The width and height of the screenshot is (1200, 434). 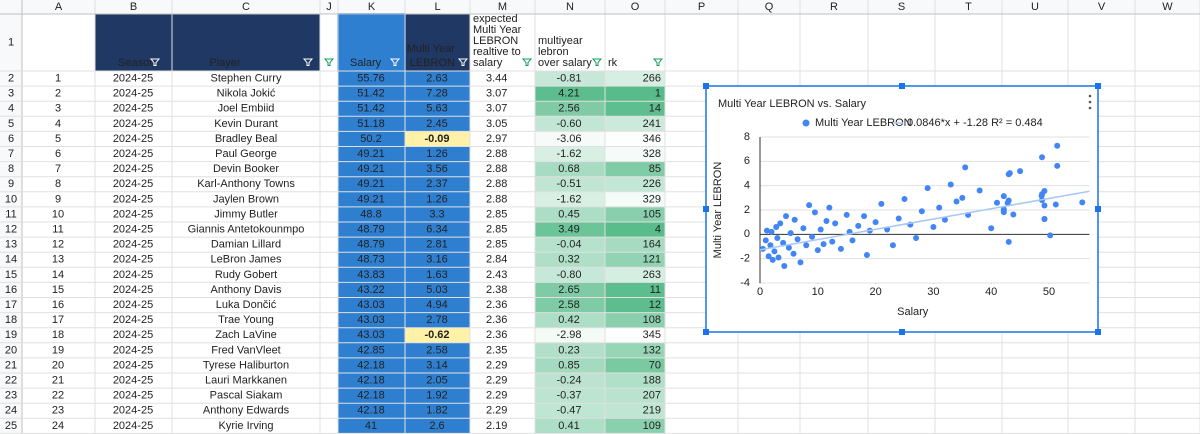 What do you see at coordinates (496, 380) in the screenshot?
I see `cell: 2.29` at bounding box center [496, 380].